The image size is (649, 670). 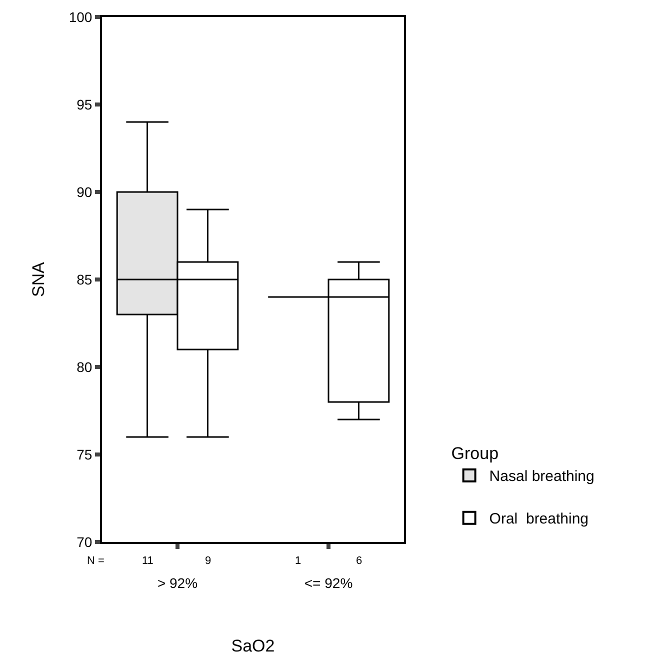 What do you see at coordinates (38, 279) in the screenshot?
I see `y-axis-title: SNA` at bounding box center [38, 279].